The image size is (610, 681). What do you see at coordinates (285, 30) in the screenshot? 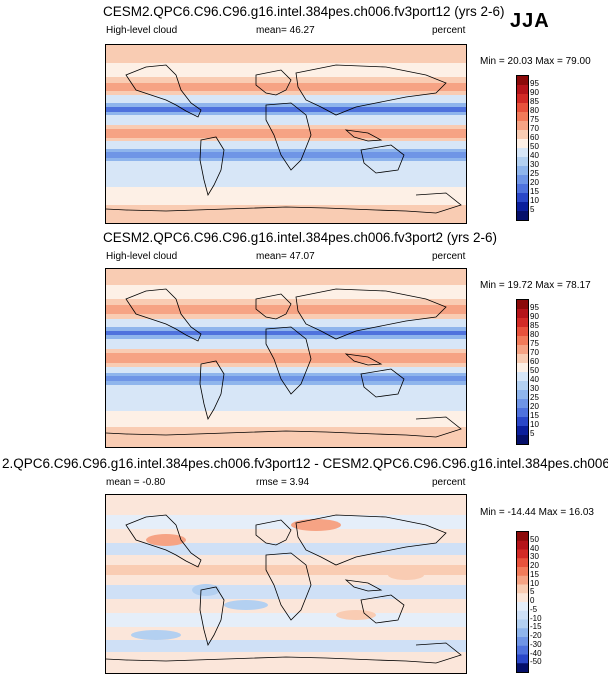
I see `panel1-mean: mean= 46.27` at bounding box center [285, 30].